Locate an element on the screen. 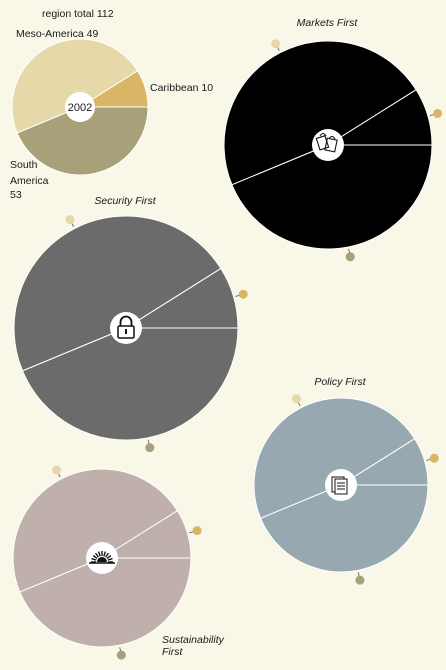 This screenshot has width=446, height=670. pie-policy-first-markers is located at coordinates (365, 489).